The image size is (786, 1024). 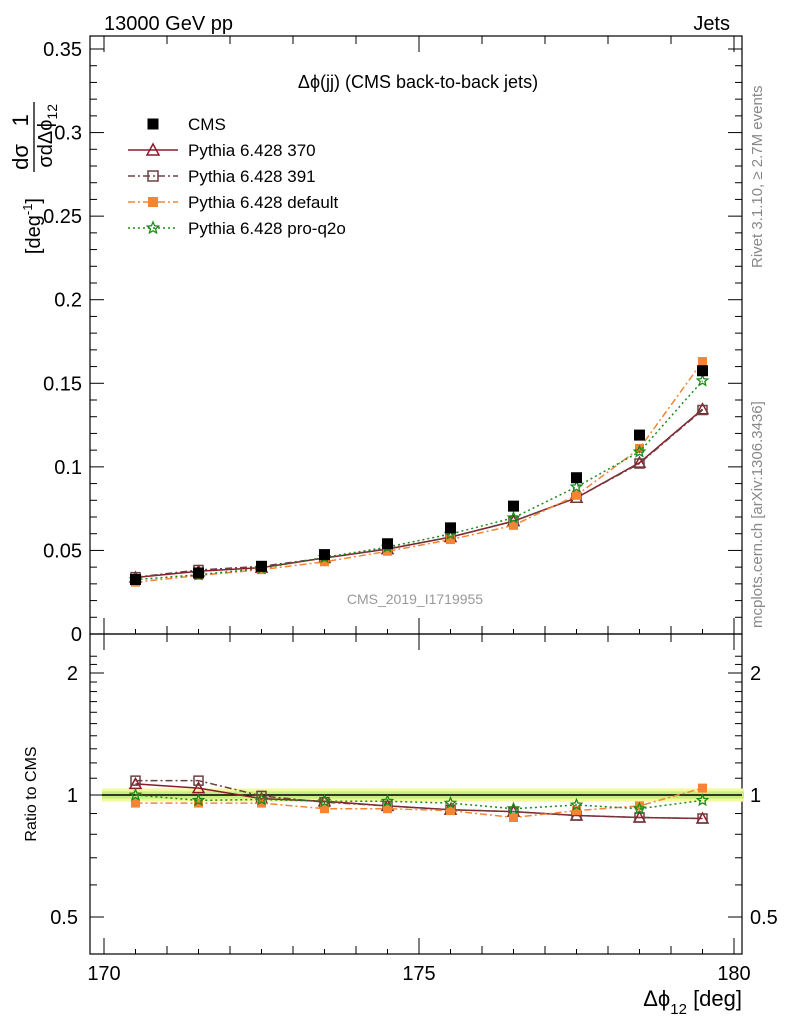 What do you see at coordinates (186, 124) in the screenshot?
I see `legend-entry-cms: CMS` at bounding box center [186, 124].